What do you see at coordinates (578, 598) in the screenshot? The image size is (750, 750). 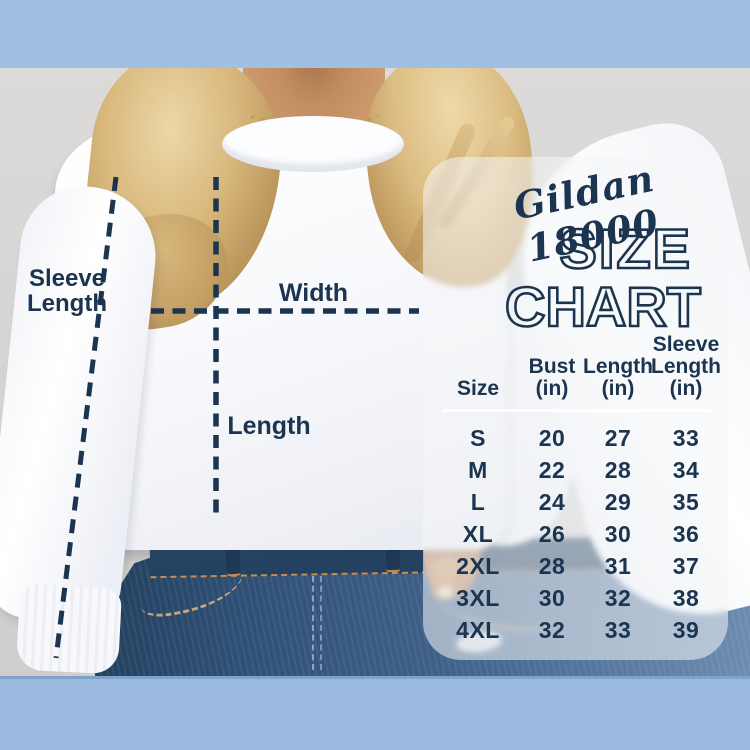 I see `table-row: 3XL 30 32 38` at bounding box center [578, 598].